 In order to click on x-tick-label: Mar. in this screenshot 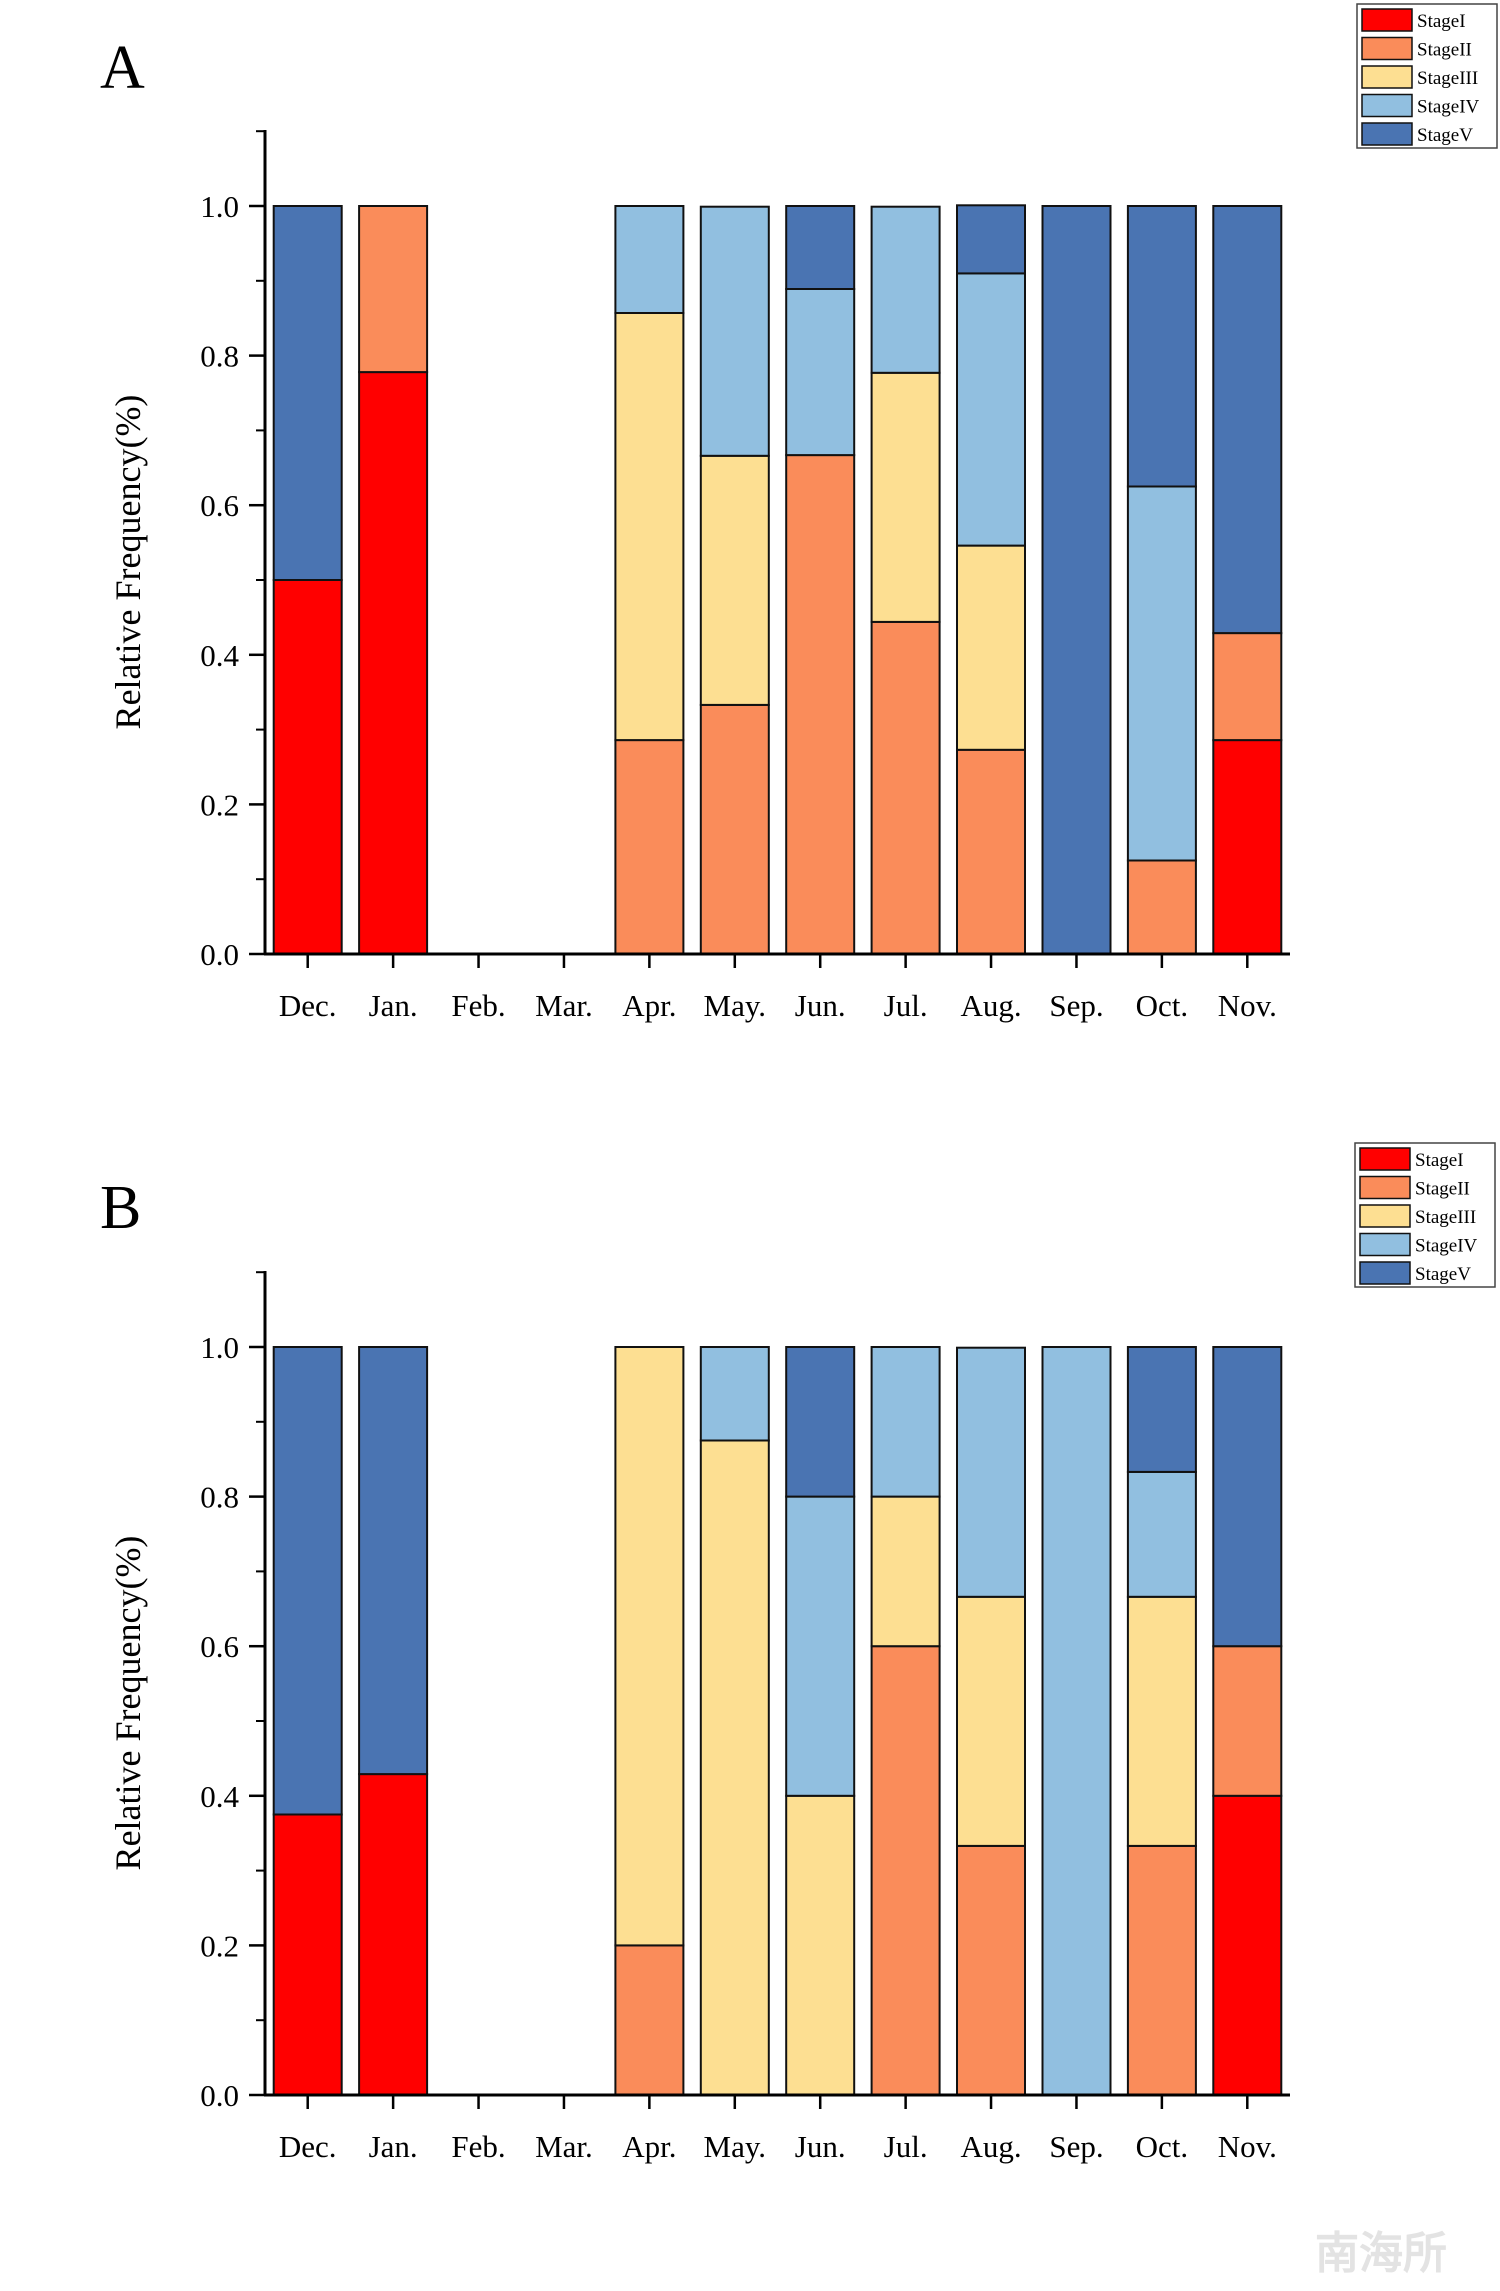, I will do `click(564, 2146)`.